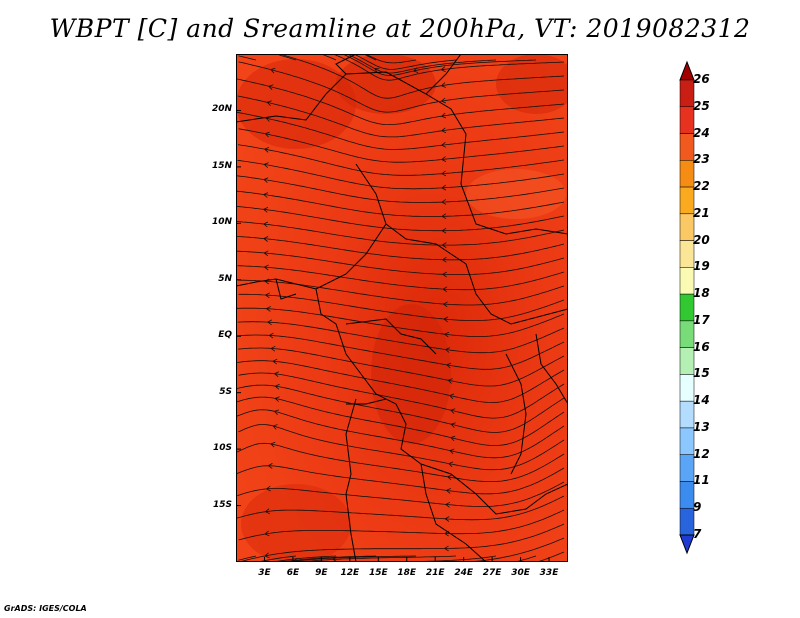 This screenshot has height=618, width=800. I want to click on lon-tick-label: 18E, so click(407, 573).